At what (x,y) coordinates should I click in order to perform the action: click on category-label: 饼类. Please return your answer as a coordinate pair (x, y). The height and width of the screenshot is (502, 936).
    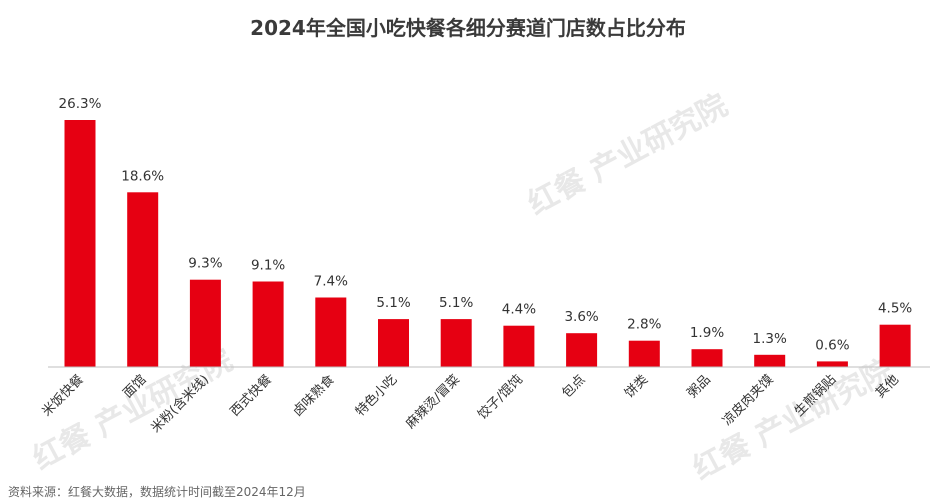
    Looking at the image, I should click on (636, 386).